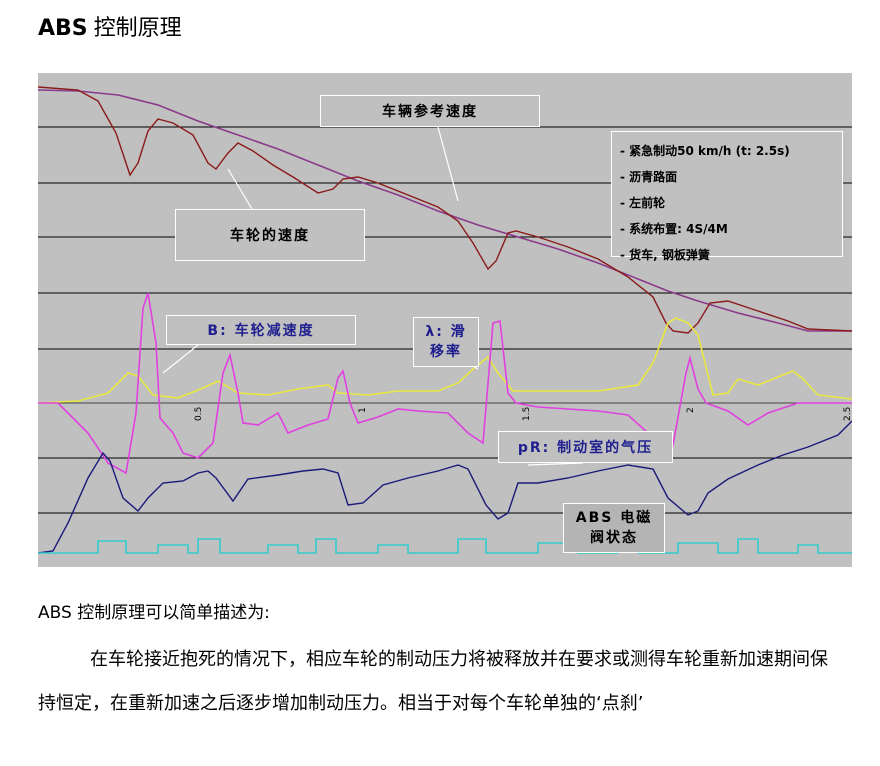  Describe the element at coordinates (585, 447) in the screenshot. I see `label-chamber-pressure: pR: 制动室的气压` at that location.